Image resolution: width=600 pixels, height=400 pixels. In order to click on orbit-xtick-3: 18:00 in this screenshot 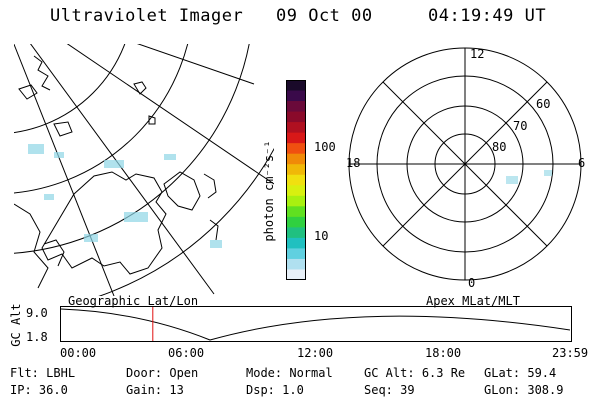, I will do `click(443, 353)`.